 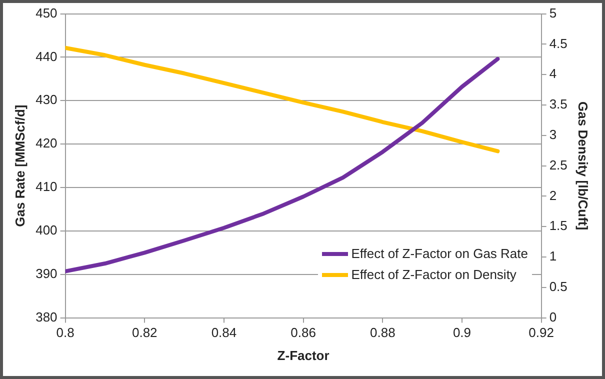 What do you see at coordinates (65, 332) in the screenshot?
I see `x-tick-label: 0.8` at bounding box center [65, 332].